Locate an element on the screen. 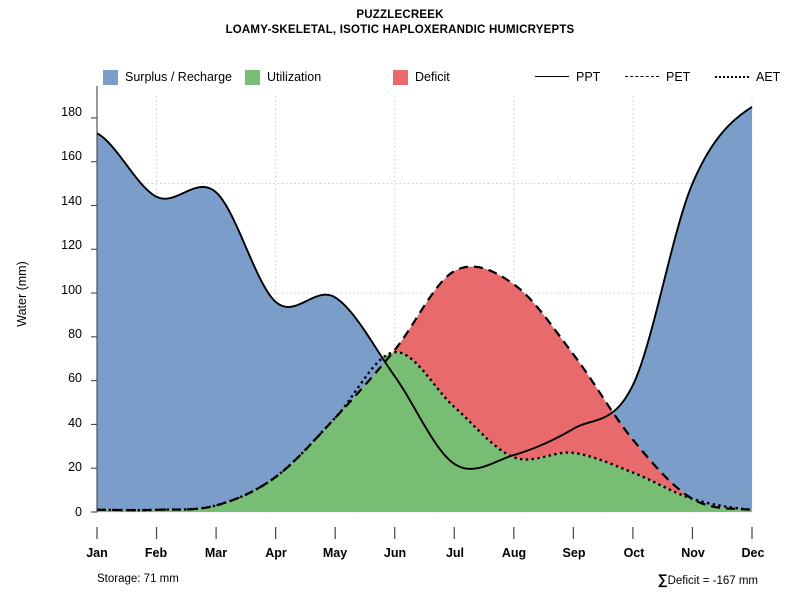  surplus-recharge-area is located at coordinates (682, 308).